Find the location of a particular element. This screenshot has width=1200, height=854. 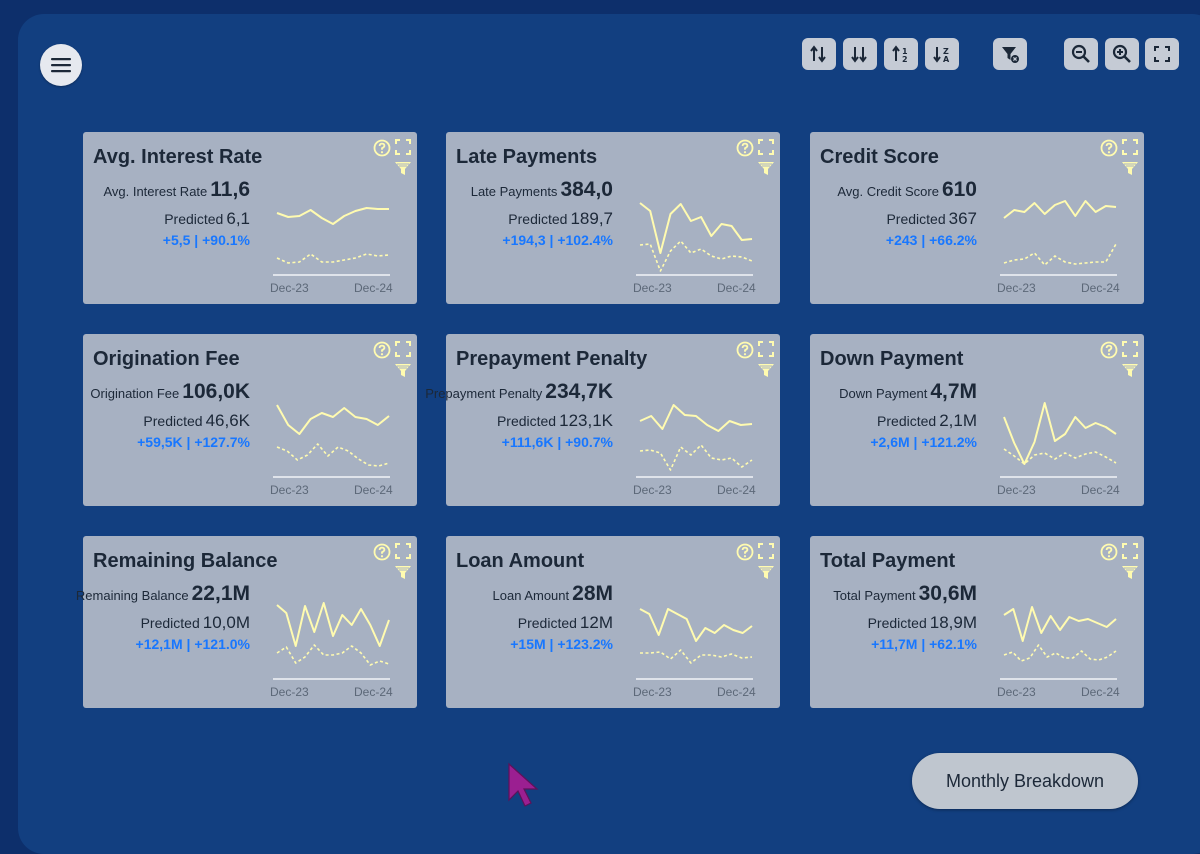

sparkline-chart is located at coordinates (1058, 238).